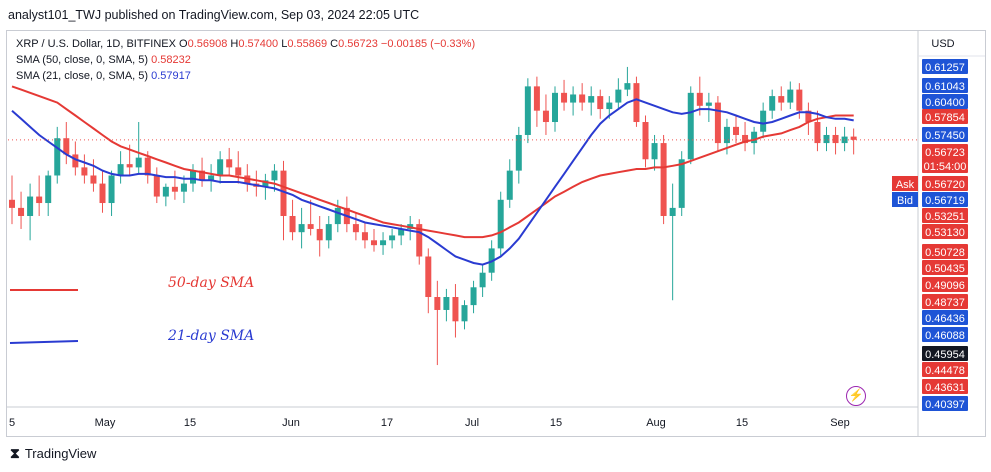 The height and width of the screenshot is (472, 991). I want to click on lightning-icon: ⚡, so click(856, 396).